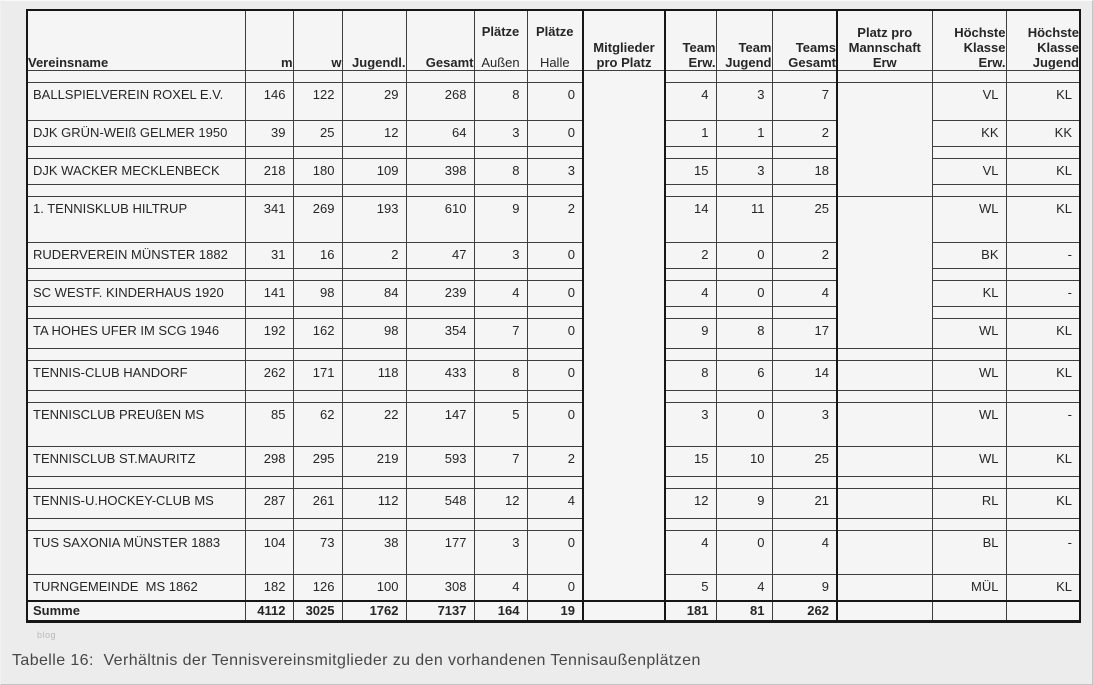  Describe the element at coordinates (969, 101) in the screenshot. I see `hoechste-klasse-erw-cell: VL` at that location.